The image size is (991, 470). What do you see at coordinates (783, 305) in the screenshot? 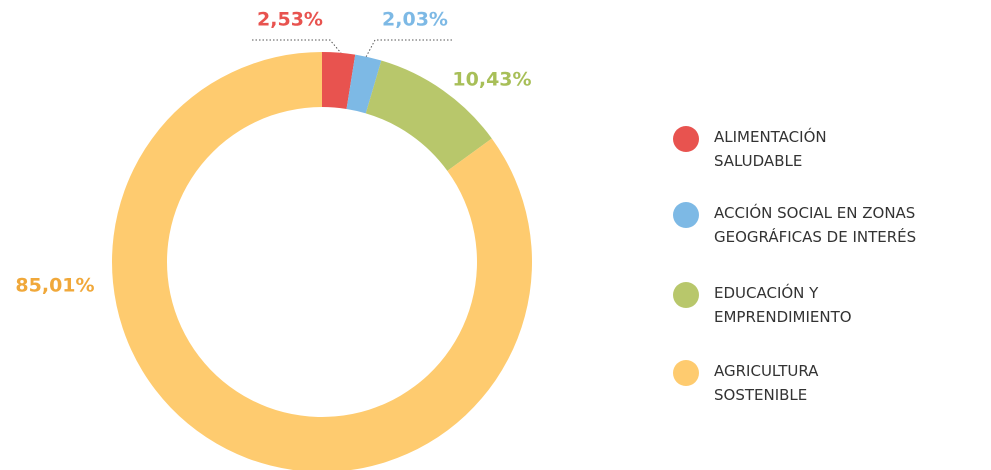
I see `legend-label: EDUCACIÓN Y EMPRENDIMIENTO` at bounding box center [783, 305].